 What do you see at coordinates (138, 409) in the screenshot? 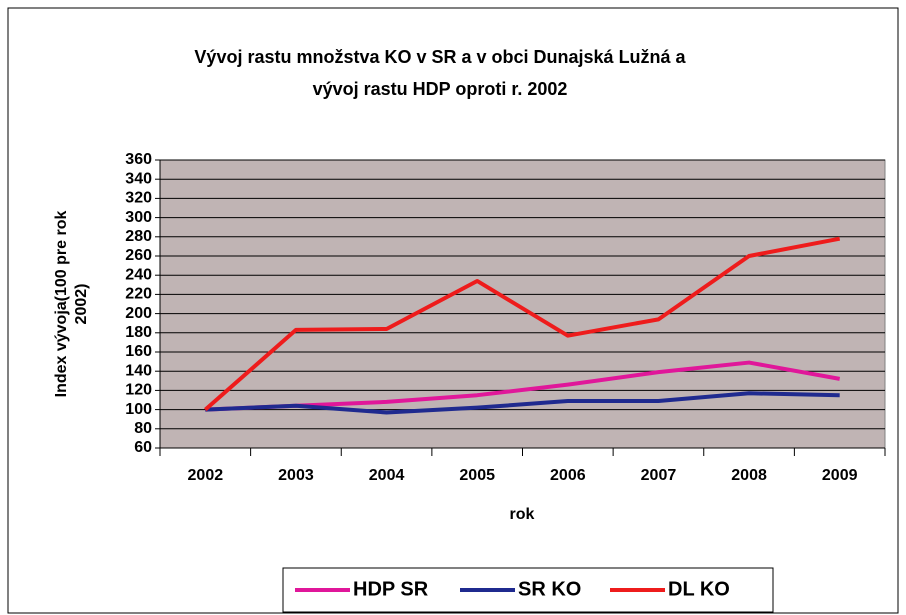
I see `y-tick-label: 100` at bounding box center [138, 409].